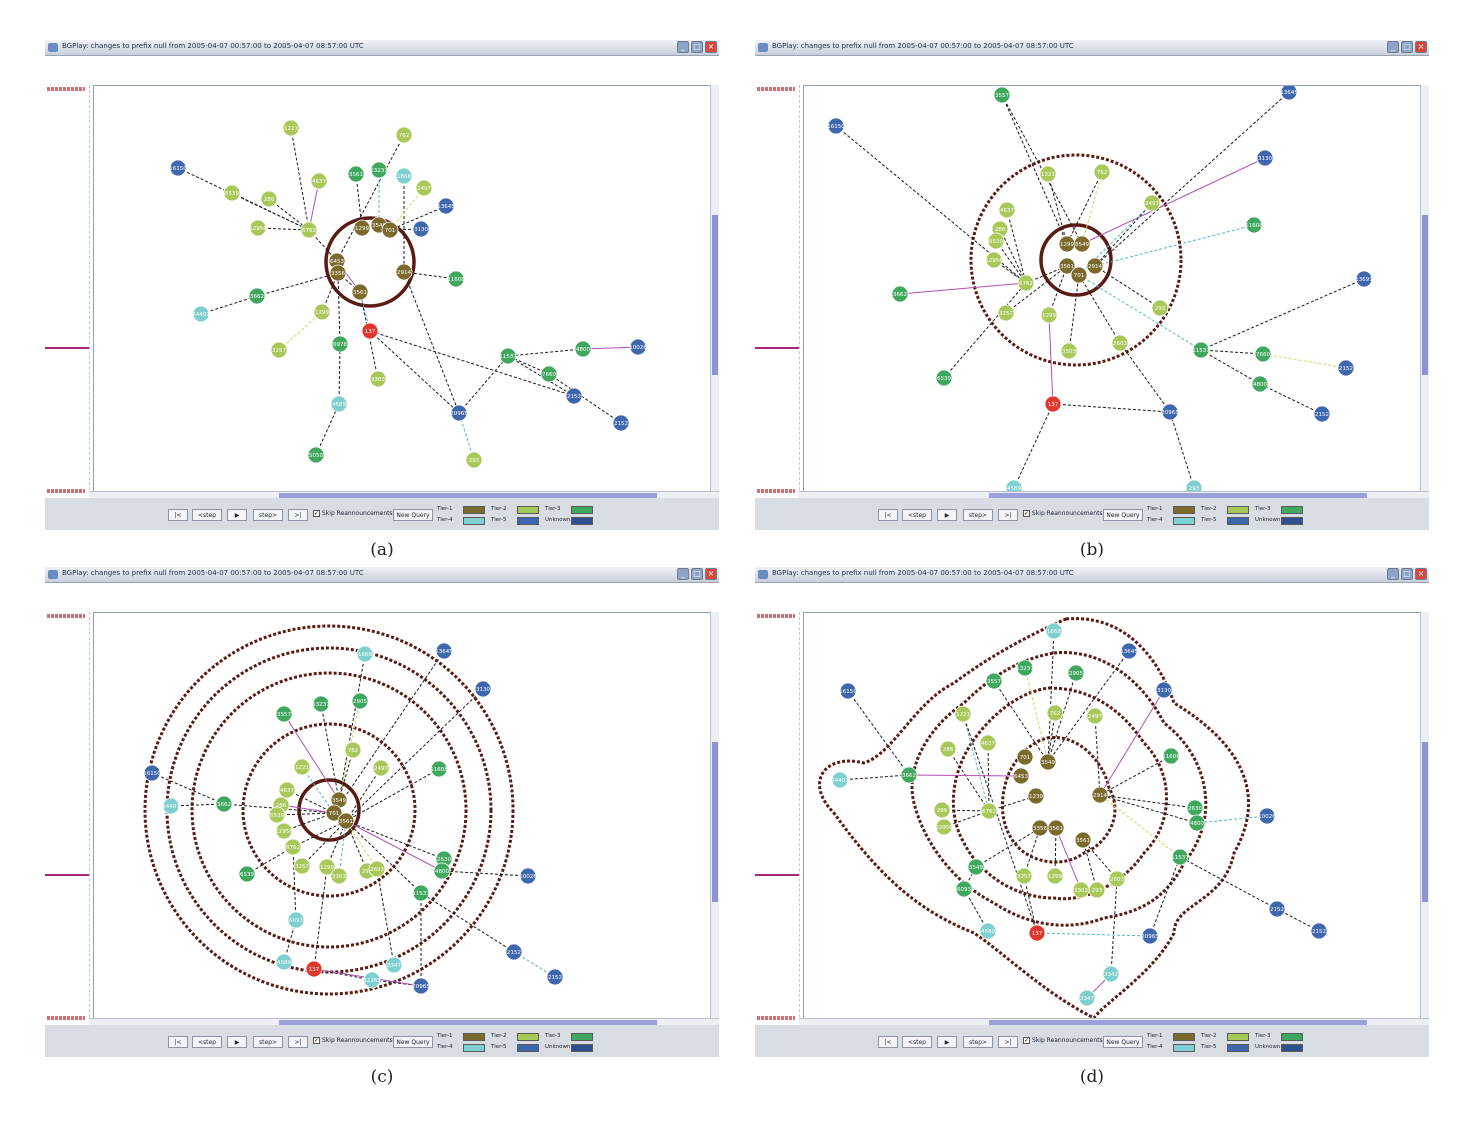  Describe the element at coordinates (421, 229) in the screenshot. I see `as-node: 3130` at that location.